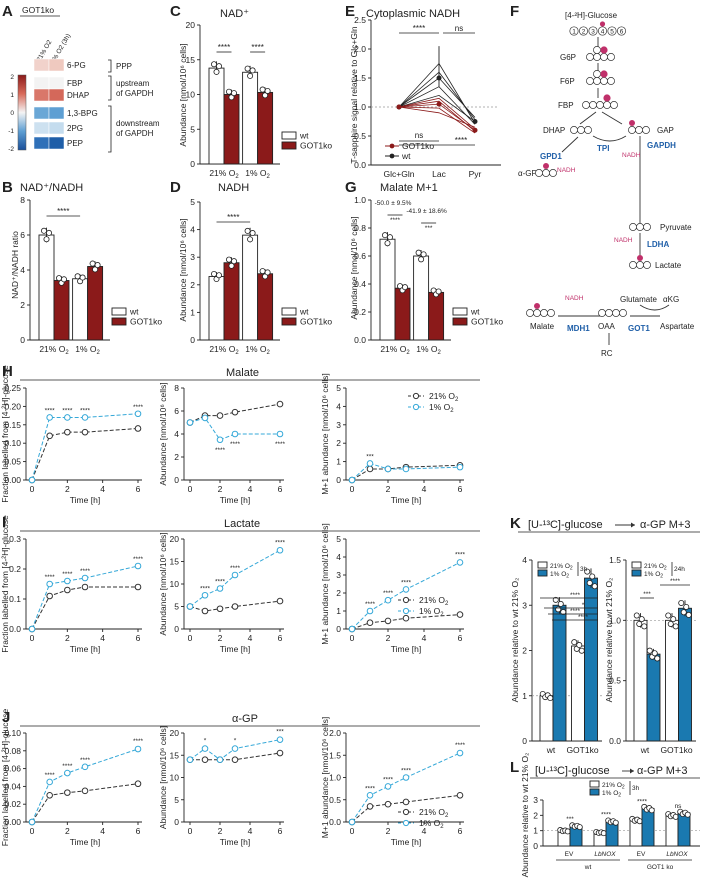 The width and height of the screenshot is (705, 882). What do you see at coordinates (265, 307) in the screenshot?
I see `bar-got1ko` at bounding box center [265, 307].